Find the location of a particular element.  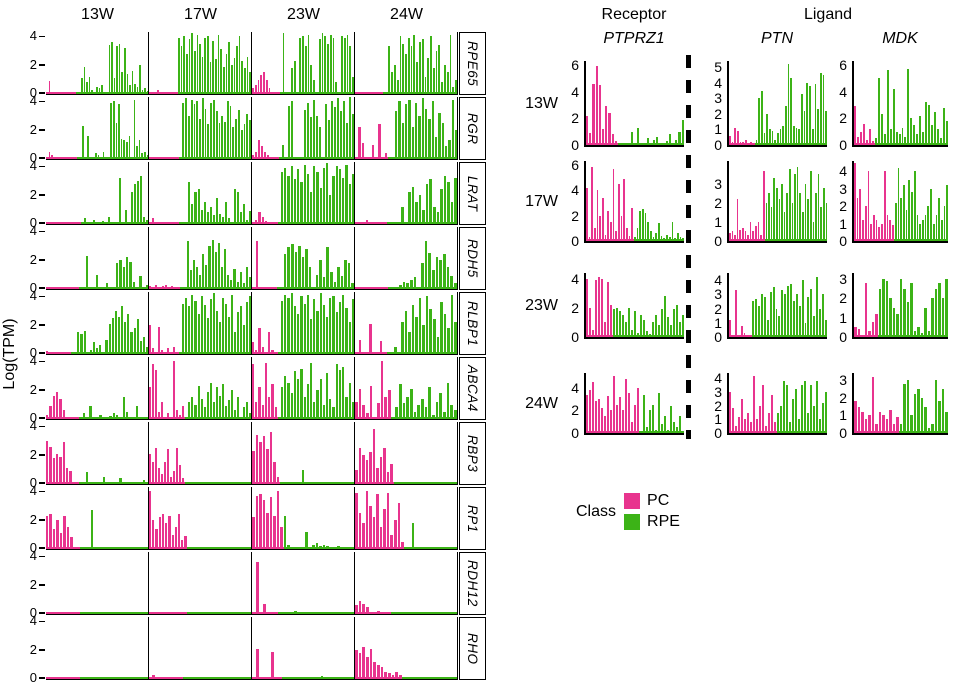

gene-header-ptprz1: PTPRZ1 is located at coordinates (634, 38).